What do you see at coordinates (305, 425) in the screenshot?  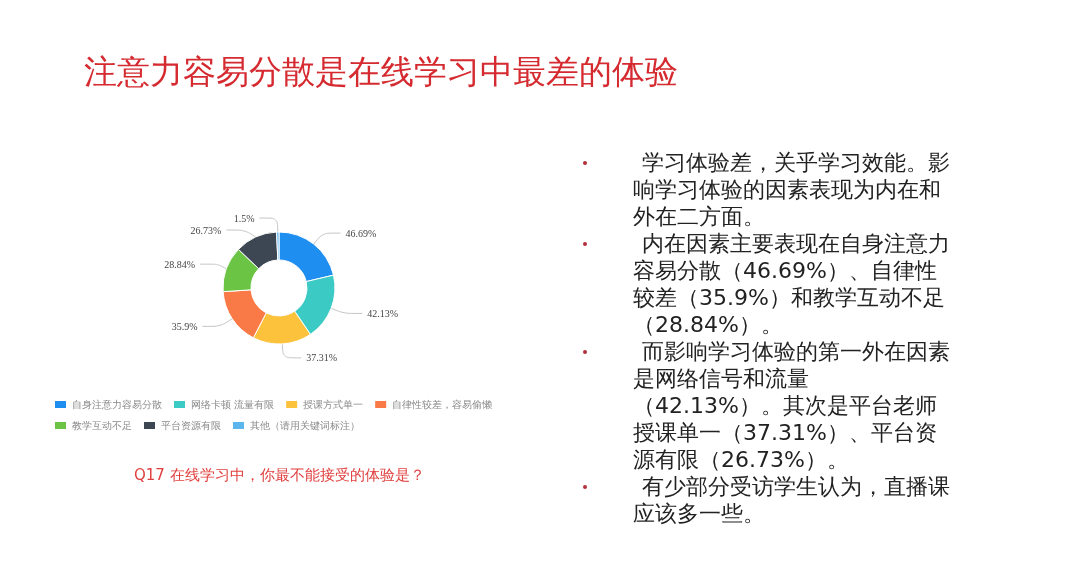 I see `legend-label: 其他（请用关键词标注）` at bounding box center [305, 425].